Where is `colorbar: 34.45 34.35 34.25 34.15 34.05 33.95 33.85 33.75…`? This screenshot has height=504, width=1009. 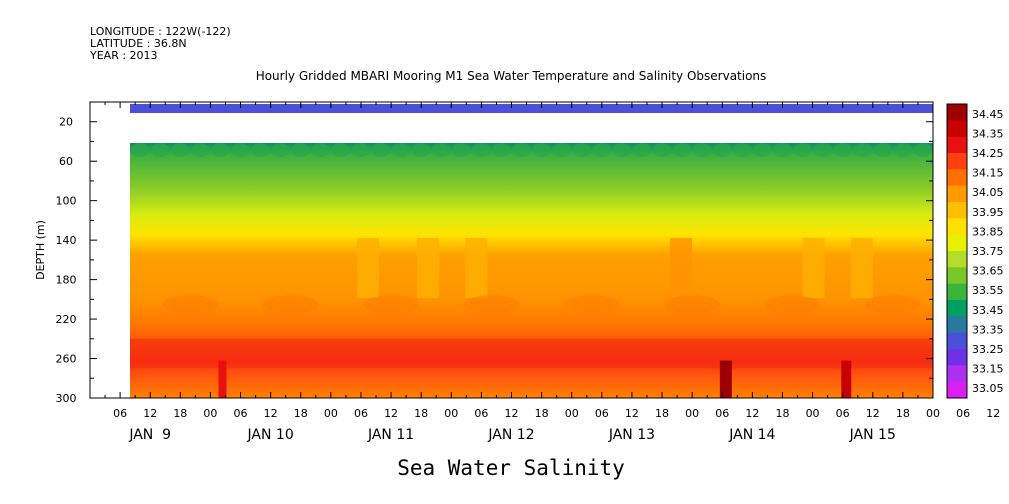
colorbar: 34.45 34.35 34.25 34.15 34.05 33.95 33.85 33.75… is located at coordinates (975, 251).